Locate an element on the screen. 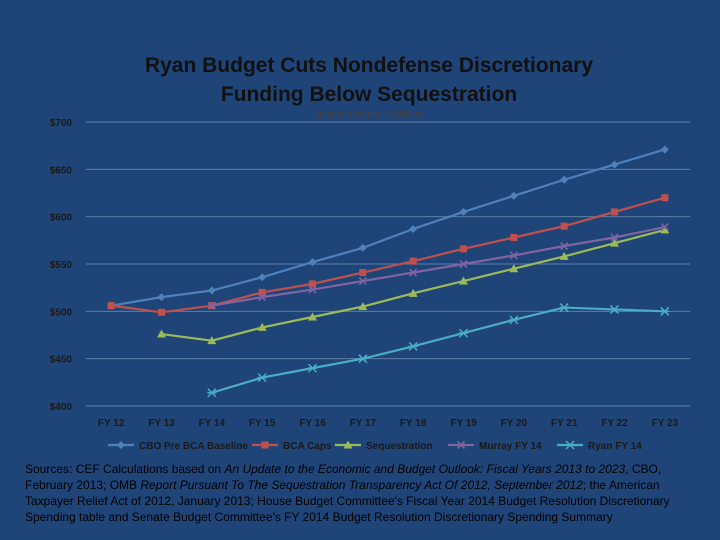  legend-label: CBO Pre BCA Baseline is located at coordinates (194, 446).